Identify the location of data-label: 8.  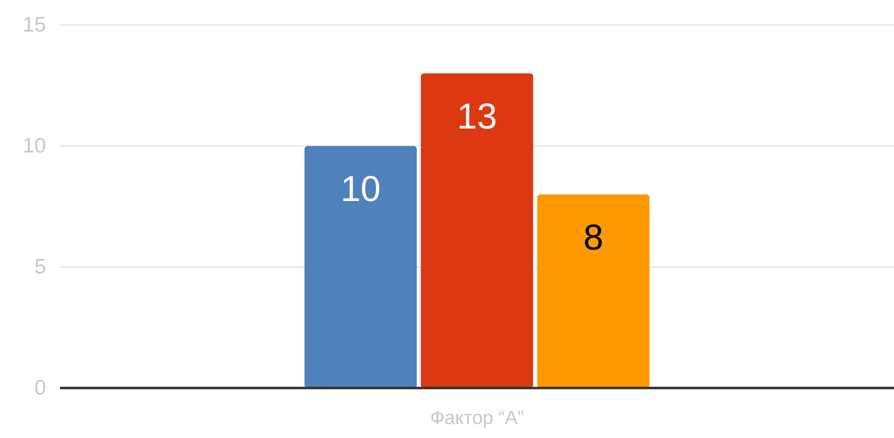
(593, 237).